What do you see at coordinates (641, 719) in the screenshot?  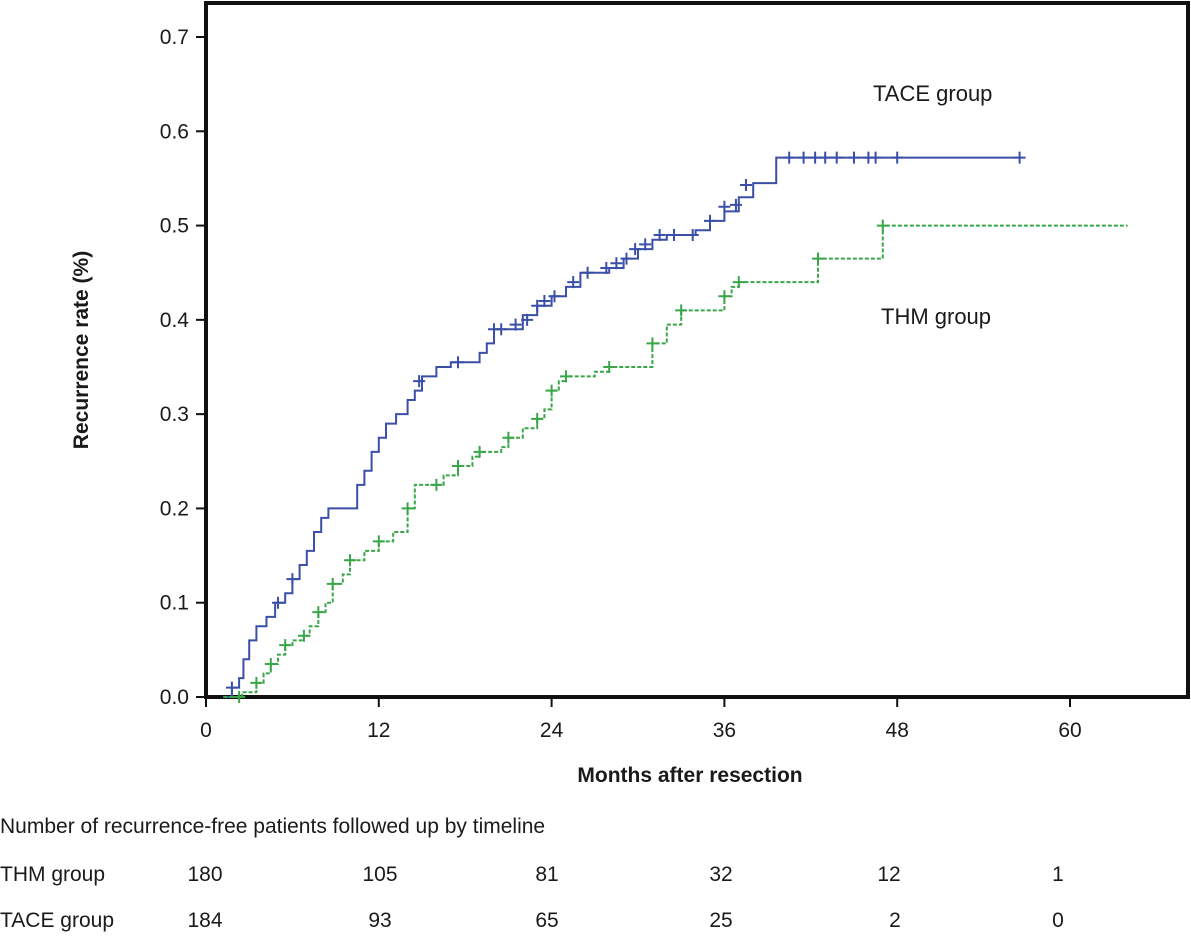 I see `x-axis: 0 12 24 36 48 60` at bounding box center [641, 719].